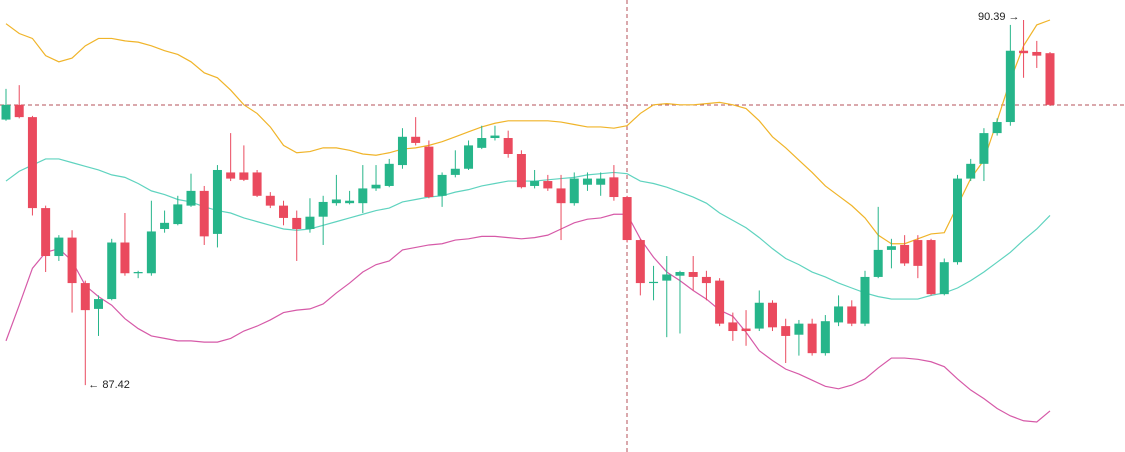 The width and height of the screenshot is (1125, 452). Describe the element at coordinates (109, 385) in the screenshot. I see `min-label: ← 87.42` at that location.